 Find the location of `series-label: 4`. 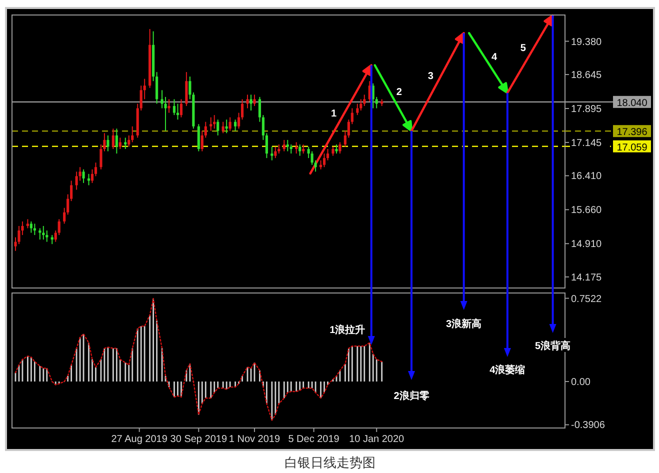

series-label: 4 is located at coordinates (494, 57).